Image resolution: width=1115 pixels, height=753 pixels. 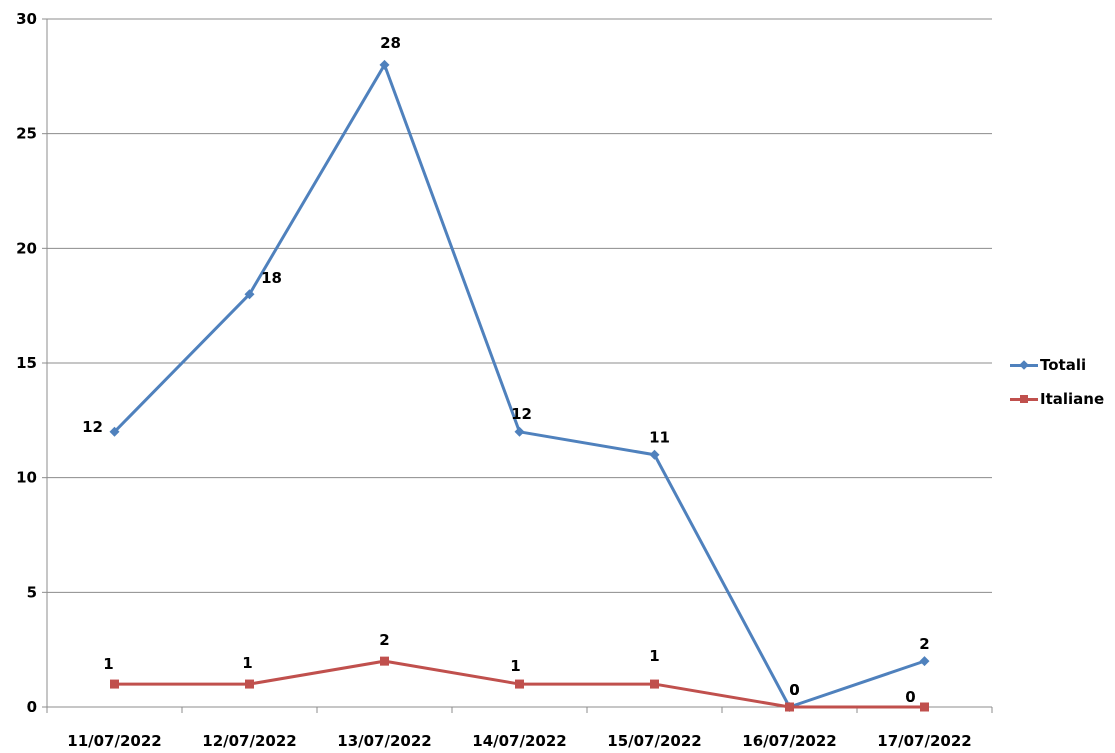 What do you see at coordinates (26, 19) in the screenshot?
I see `y-tick-label: 30` at bounding box center [26, 19].